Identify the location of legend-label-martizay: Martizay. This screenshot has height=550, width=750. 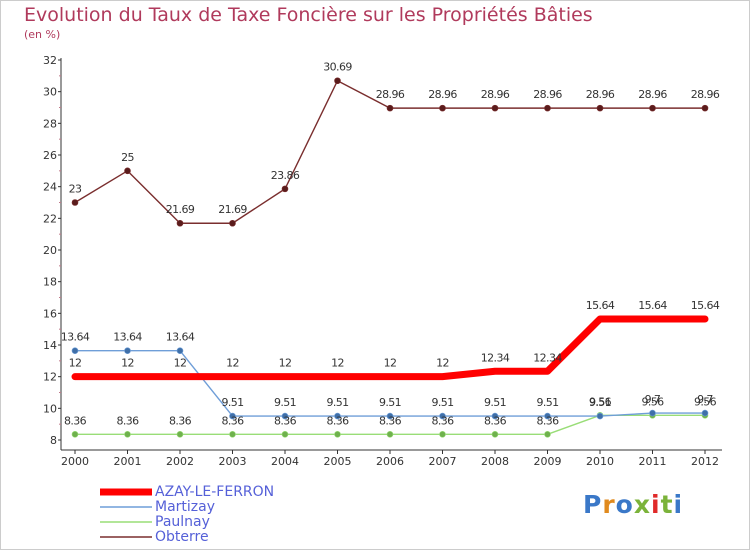
(185, 507).